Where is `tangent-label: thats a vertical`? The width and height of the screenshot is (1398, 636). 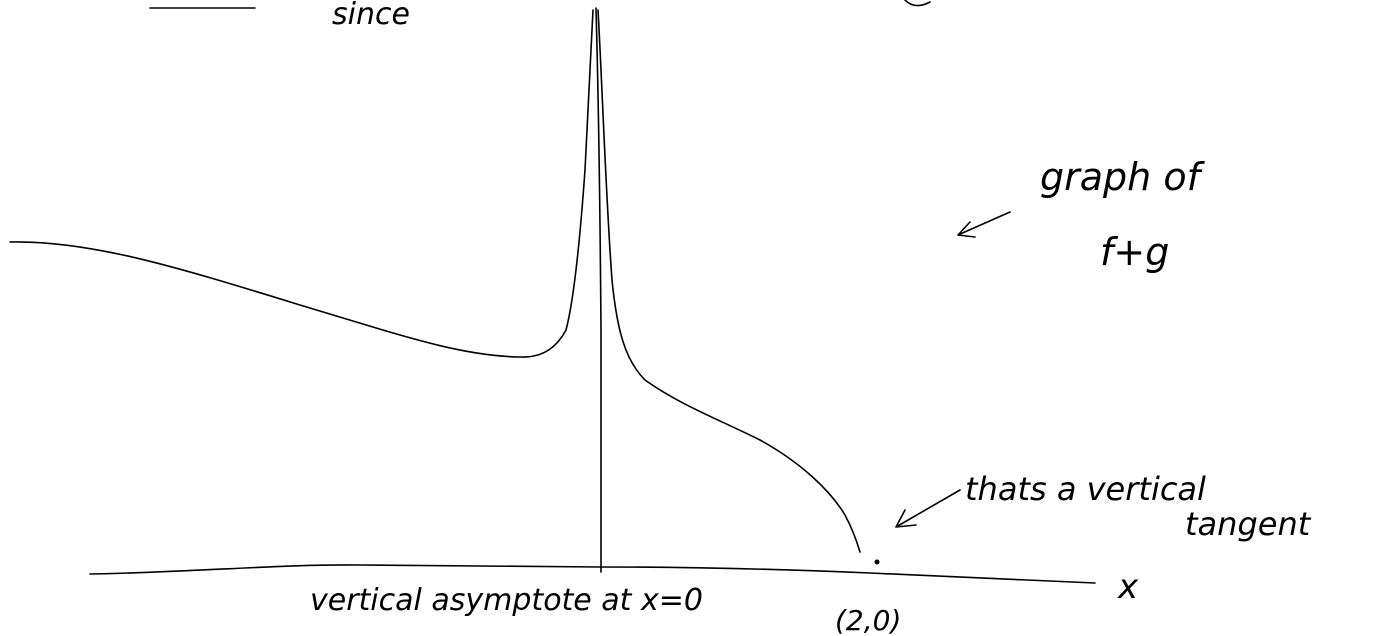 tangent-label: thats a vertical is located at coordinates (1085, 489).